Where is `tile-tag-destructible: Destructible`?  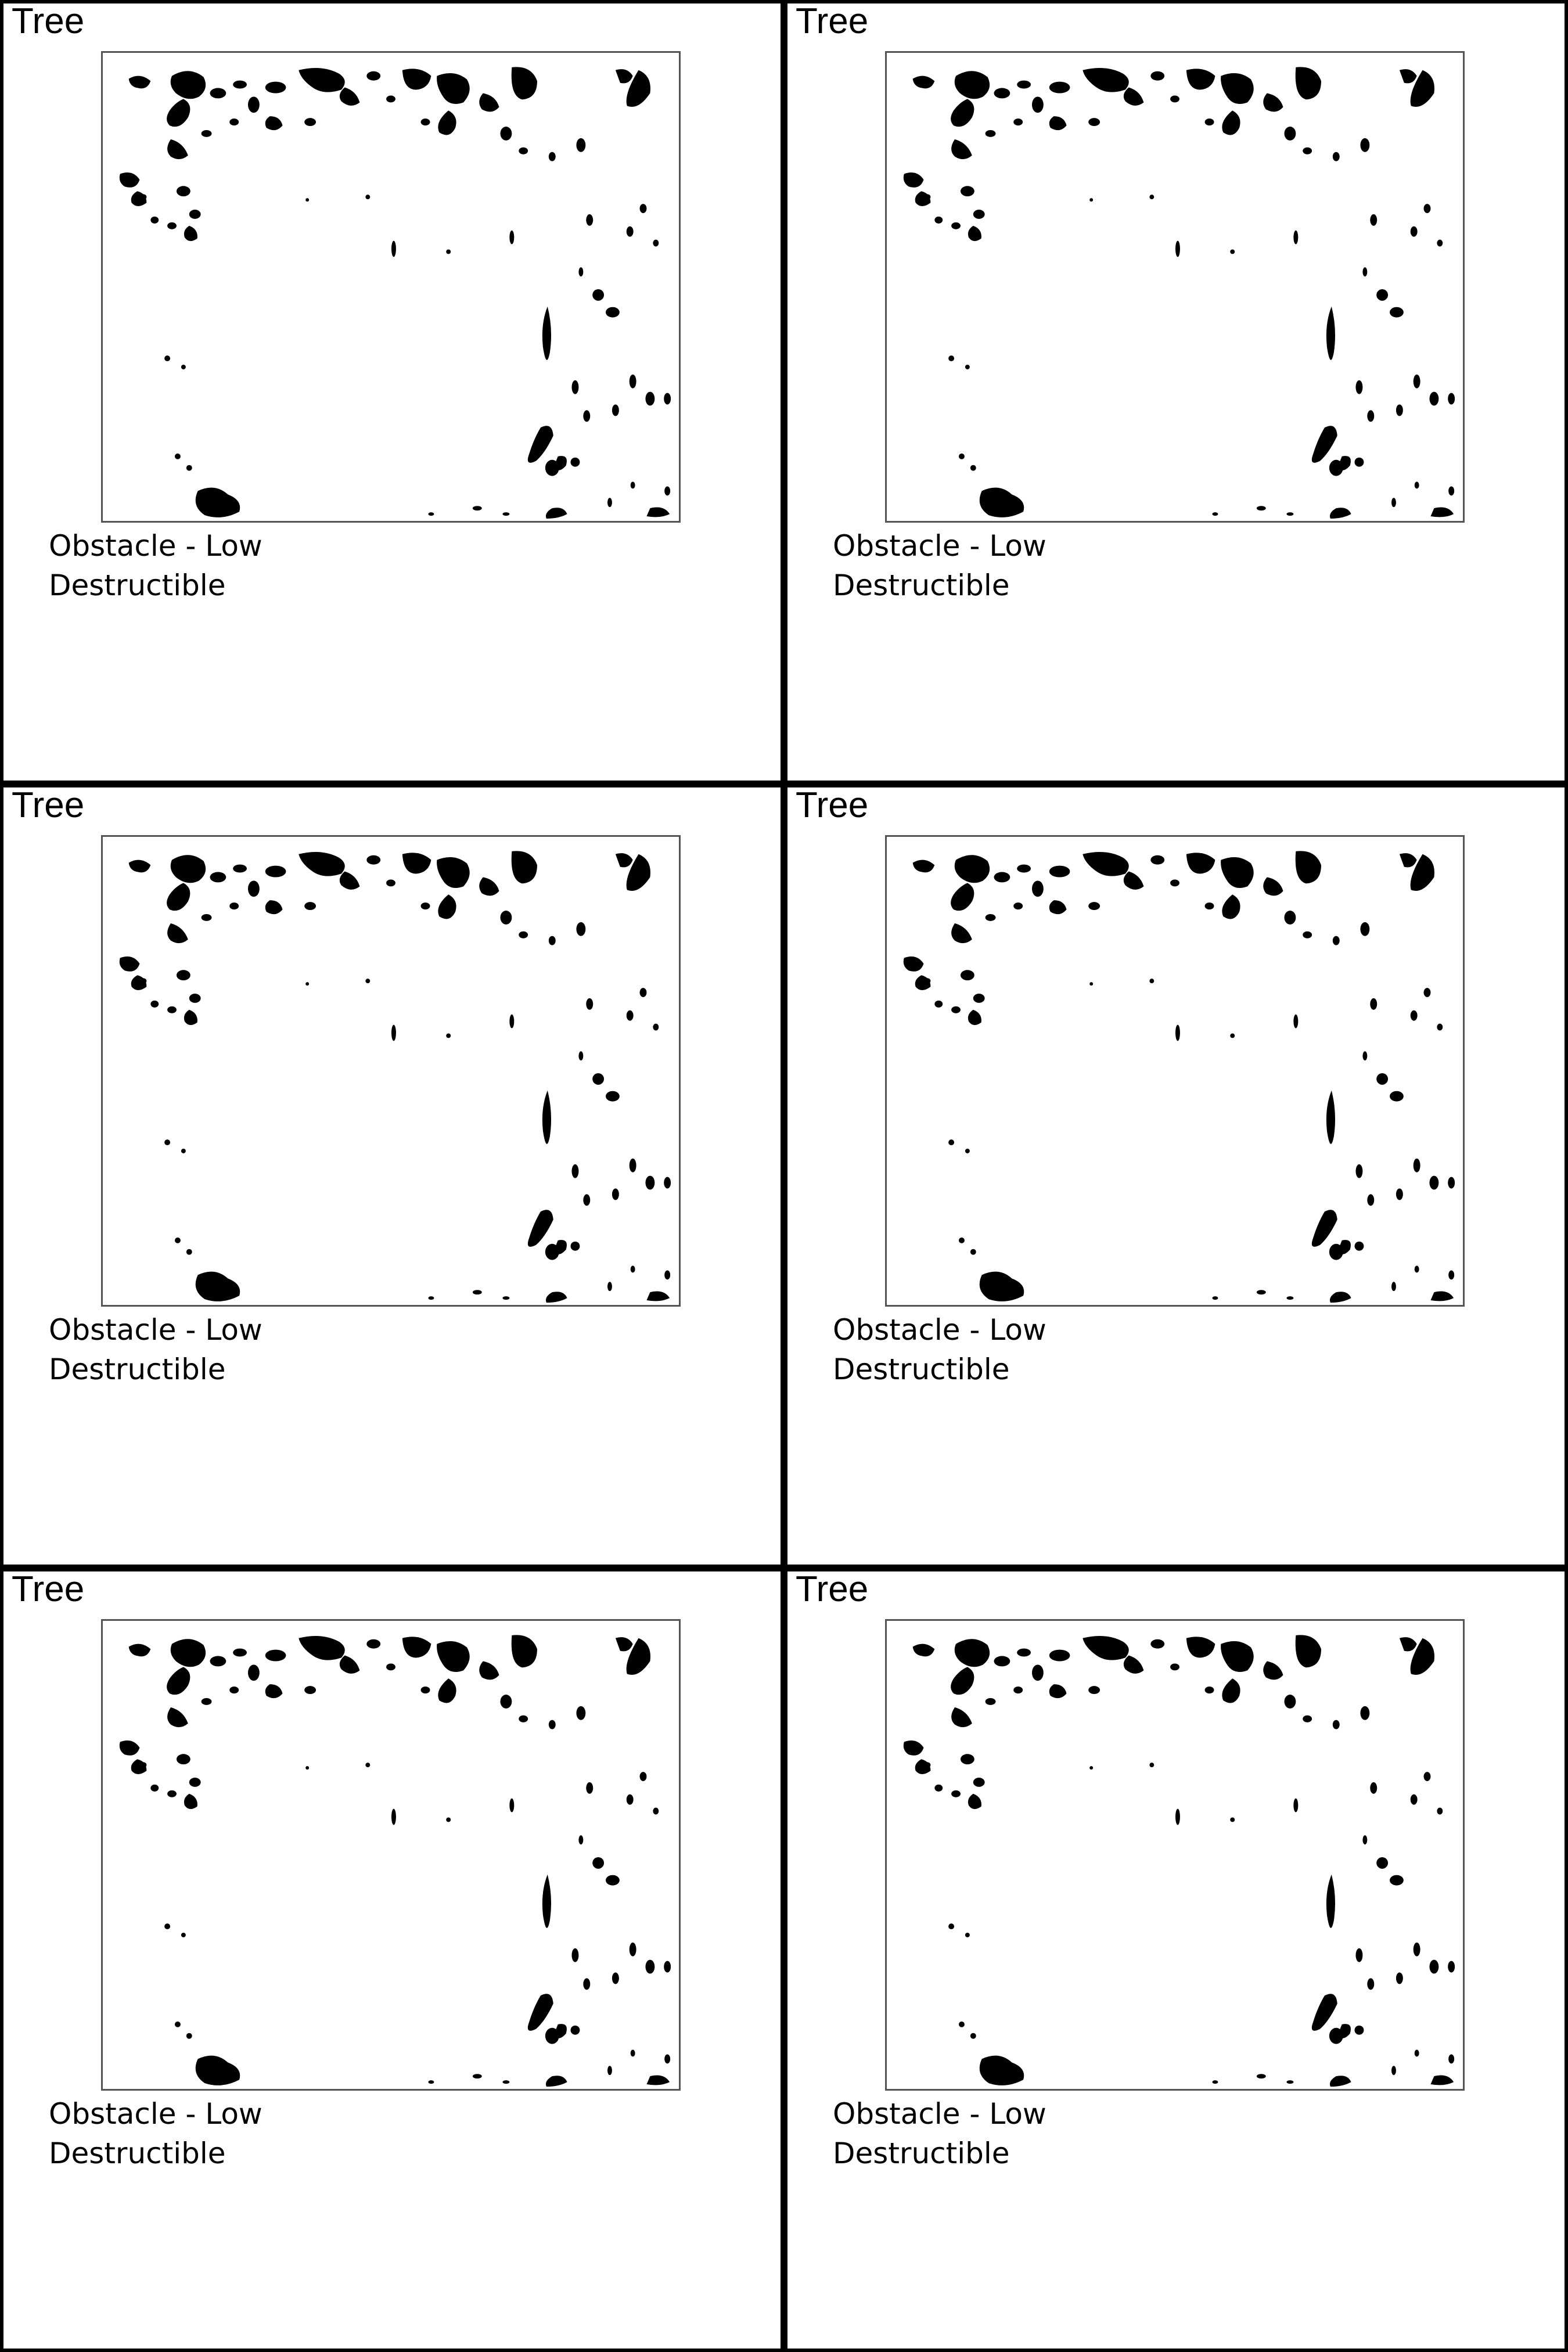
tile-tag-destructible: Destructible is located at coordinates (921, 585).